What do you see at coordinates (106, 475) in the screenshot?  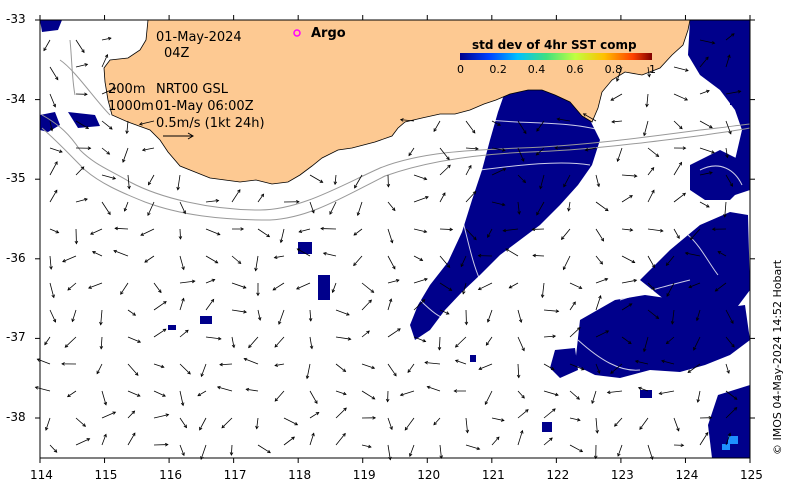 I see `x-tick-label: 115` at bounding box center [106, 475].